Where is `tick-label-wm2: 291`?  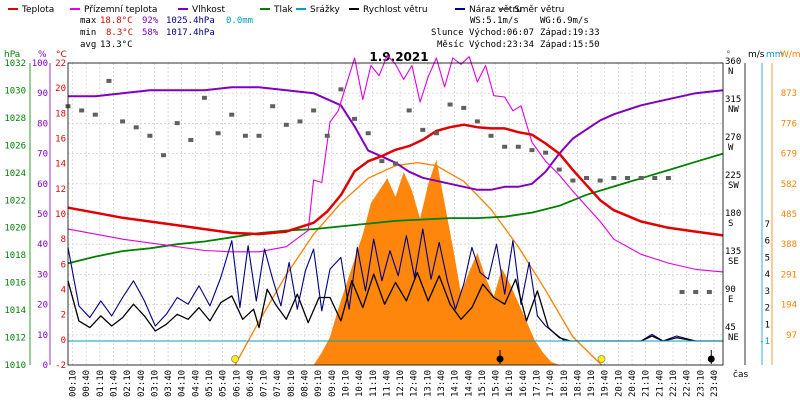
tick-label-wm2: 291 is located at coordinates (789, 275).